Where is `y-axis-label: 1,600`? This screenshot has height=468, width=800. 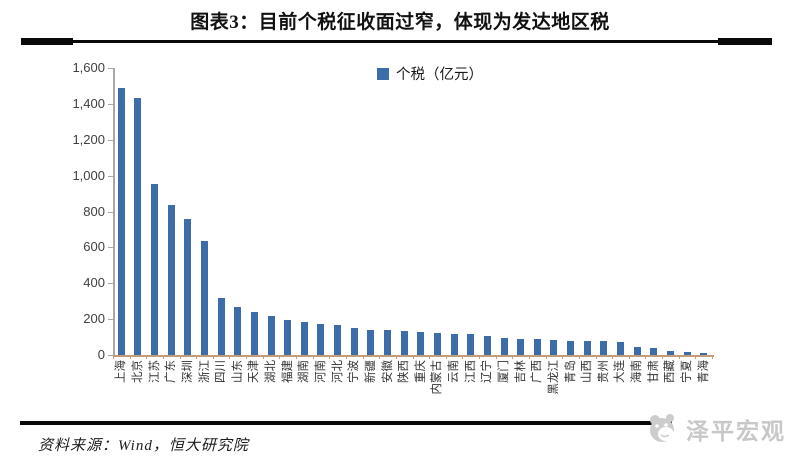 y-axis-label: 1,600 is located at coordinates (88, 67).